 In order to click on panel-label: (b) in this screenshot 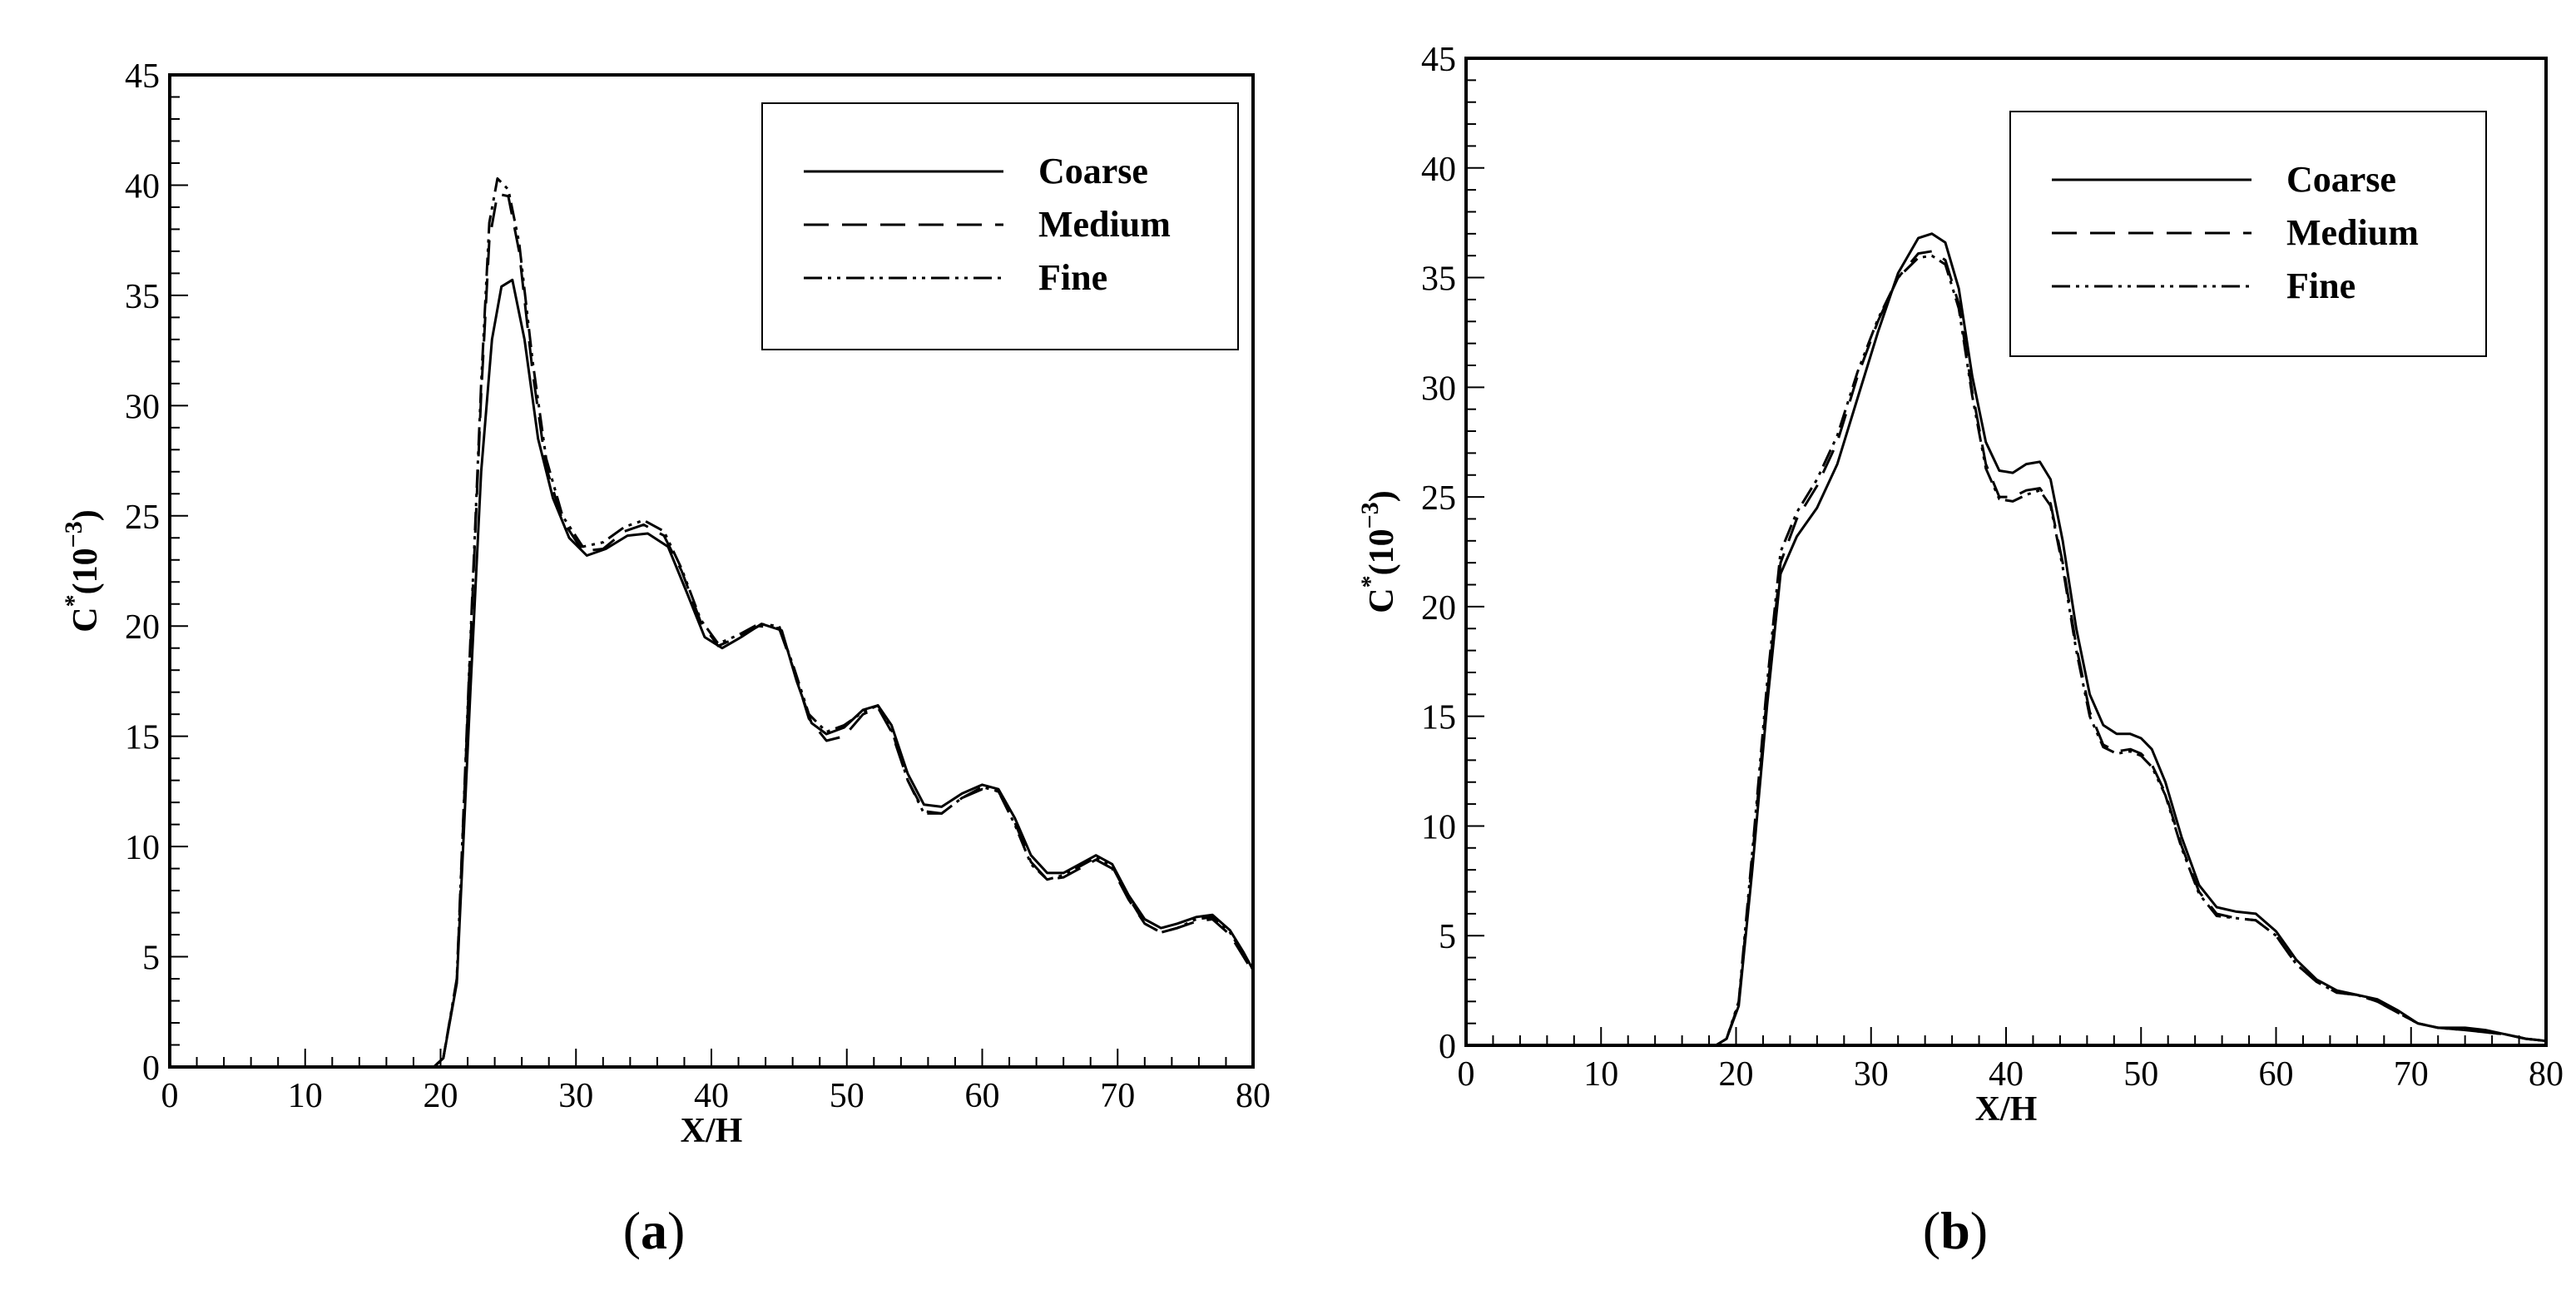, I will do `click(1956, 1230)`.